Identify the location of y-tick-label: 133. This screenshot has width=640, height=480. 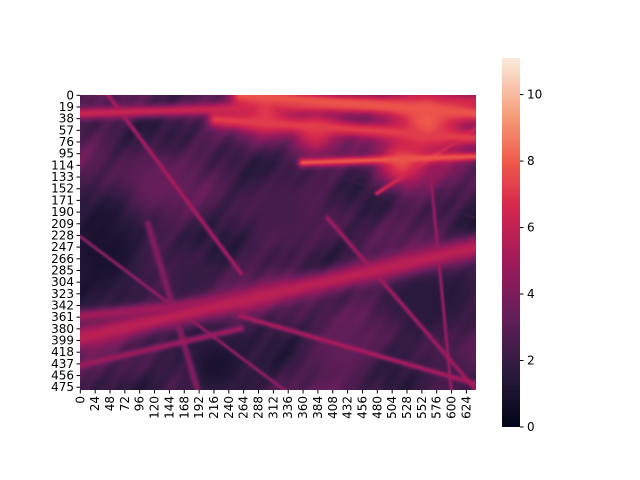
(62, 177).